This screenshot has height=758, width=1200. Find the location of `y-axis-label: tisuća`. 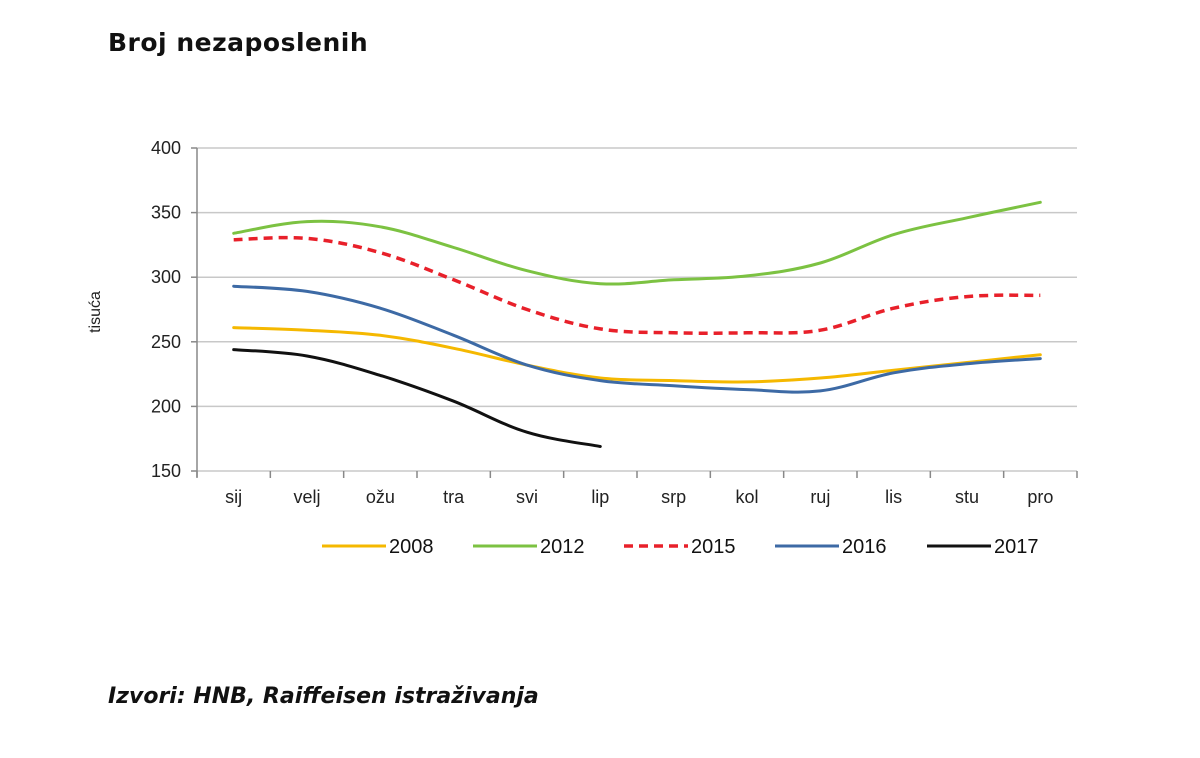

y-axis-label: tisuća is located at coordinates (95, 312).